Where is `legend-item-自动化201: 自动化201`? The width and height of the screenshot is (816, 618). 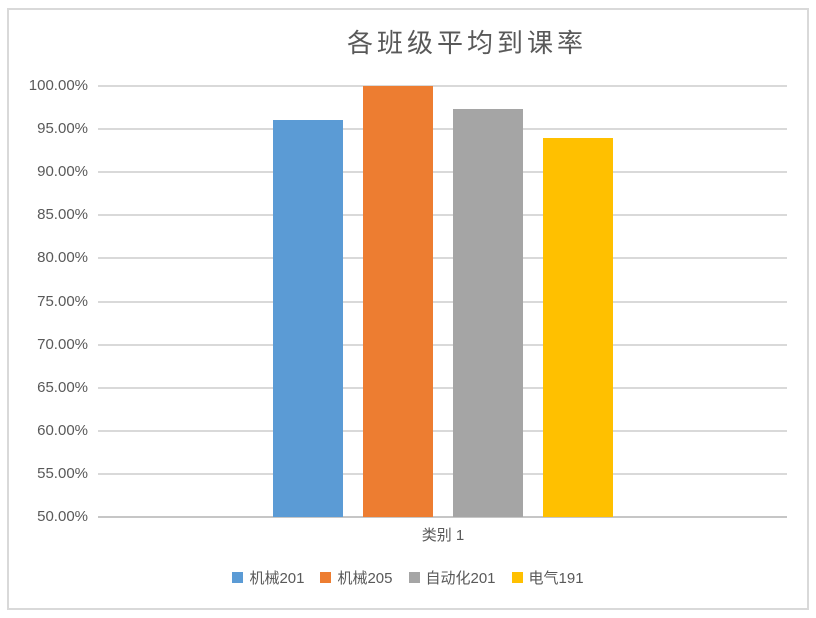
legend-item-自动化201: 自动化201 is located at coordinates (452, 577).